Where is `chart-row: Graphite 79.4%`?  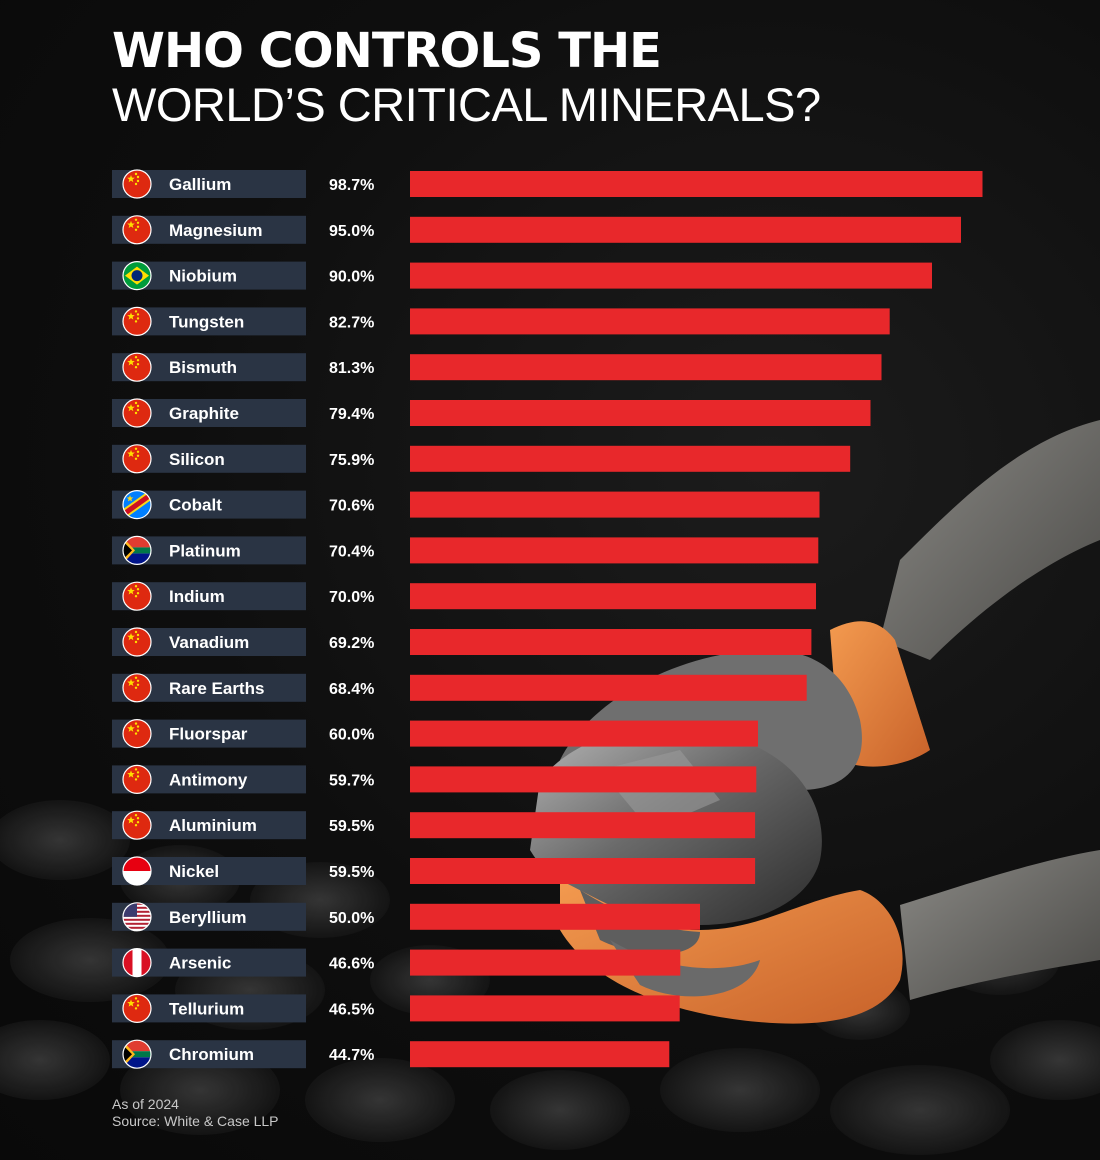
chart-row: Graphite 79.4% is located at coordinates (491, 413).